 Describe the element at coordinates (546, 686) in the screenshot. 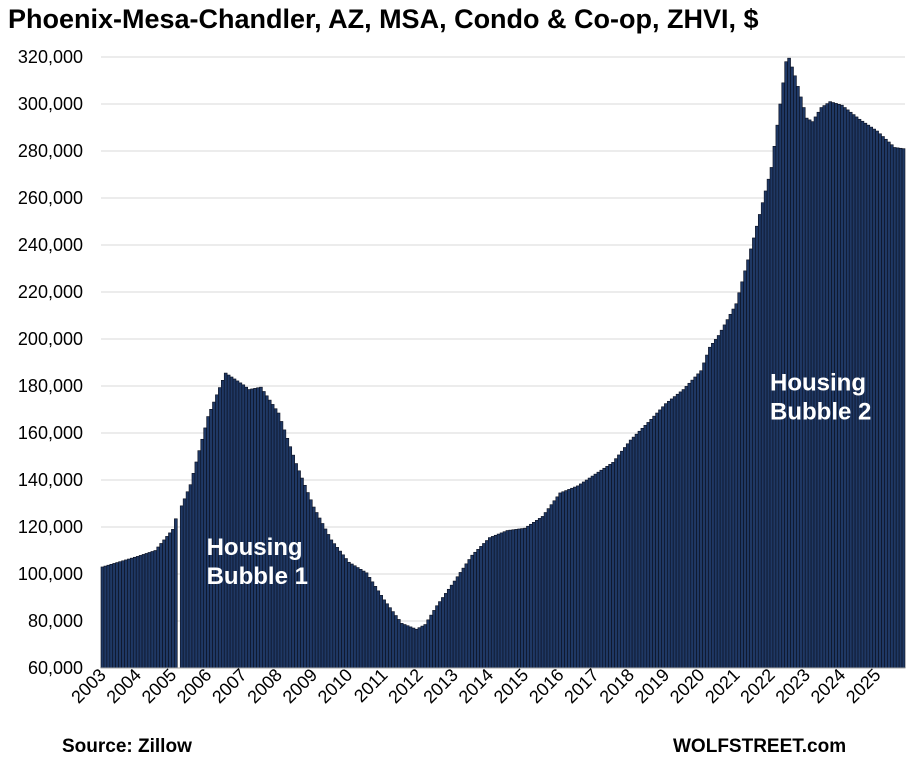

I see `x-tick-label: 2016` at that location.